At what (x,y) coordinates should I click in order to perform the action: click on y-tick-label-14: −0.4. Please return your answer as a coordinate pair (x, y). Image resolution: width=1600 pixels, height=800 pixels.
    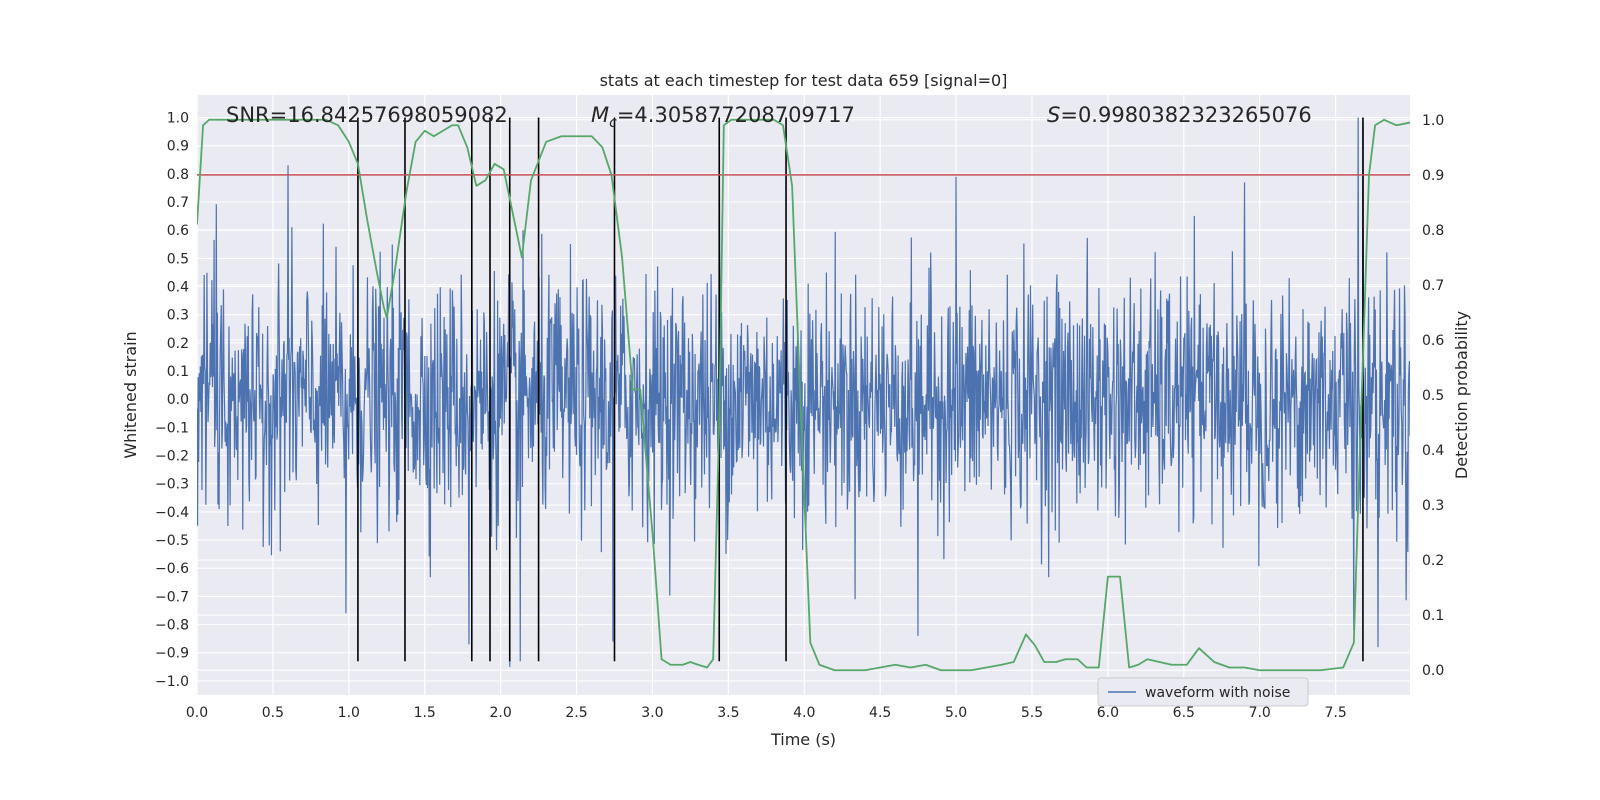
    Looking at the image, I should click on (172, 513).